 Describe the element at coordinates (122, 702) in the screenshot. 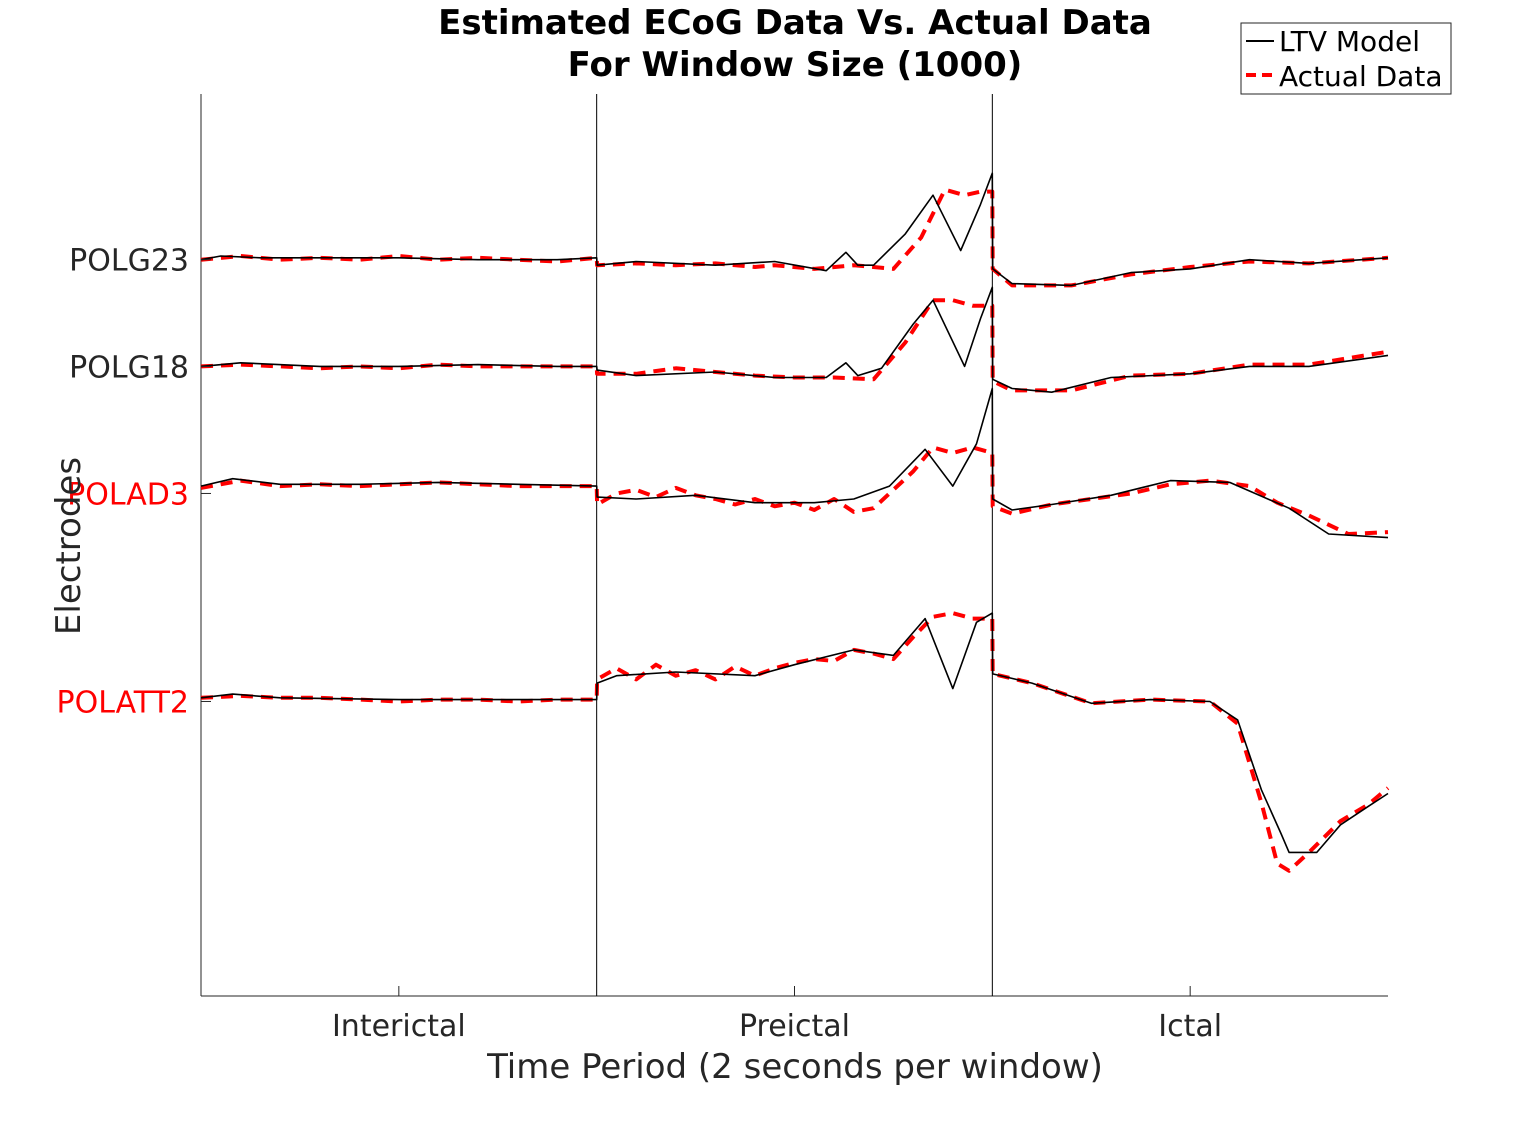

I see `electrode-label-polatt2: POLATT2` at that location.